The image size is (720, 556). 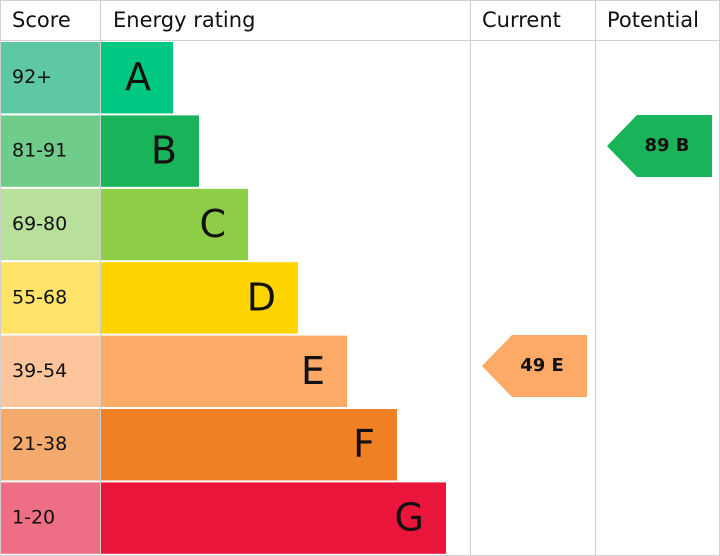 What do you see at coordinates (33, 518) in the screenshot?
I see `score-range: 1-20` at bounding box center [33, 518].